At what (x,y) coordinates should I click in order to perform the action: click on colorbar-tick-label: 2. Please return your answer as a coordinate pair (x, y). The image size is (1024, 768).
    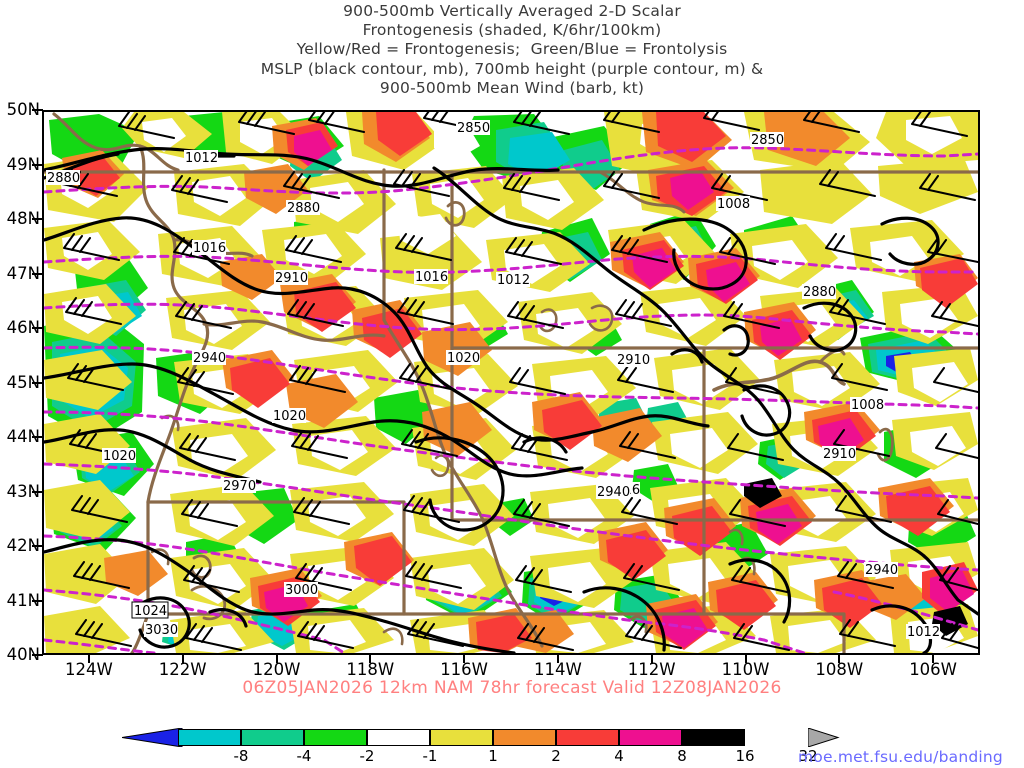
    Looking at the image, I should click on (556, 756).